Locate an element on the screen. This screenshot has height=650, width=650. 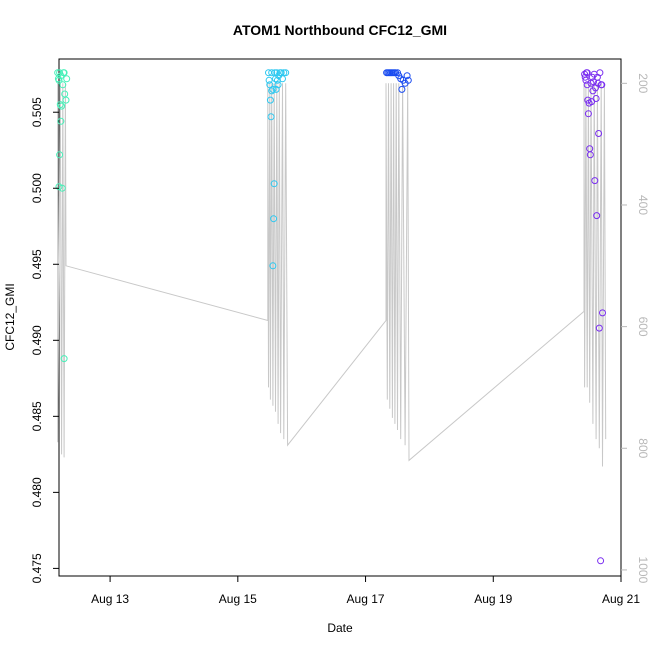
y-tick-label: 0.500 is located at coordinates (37, 188).